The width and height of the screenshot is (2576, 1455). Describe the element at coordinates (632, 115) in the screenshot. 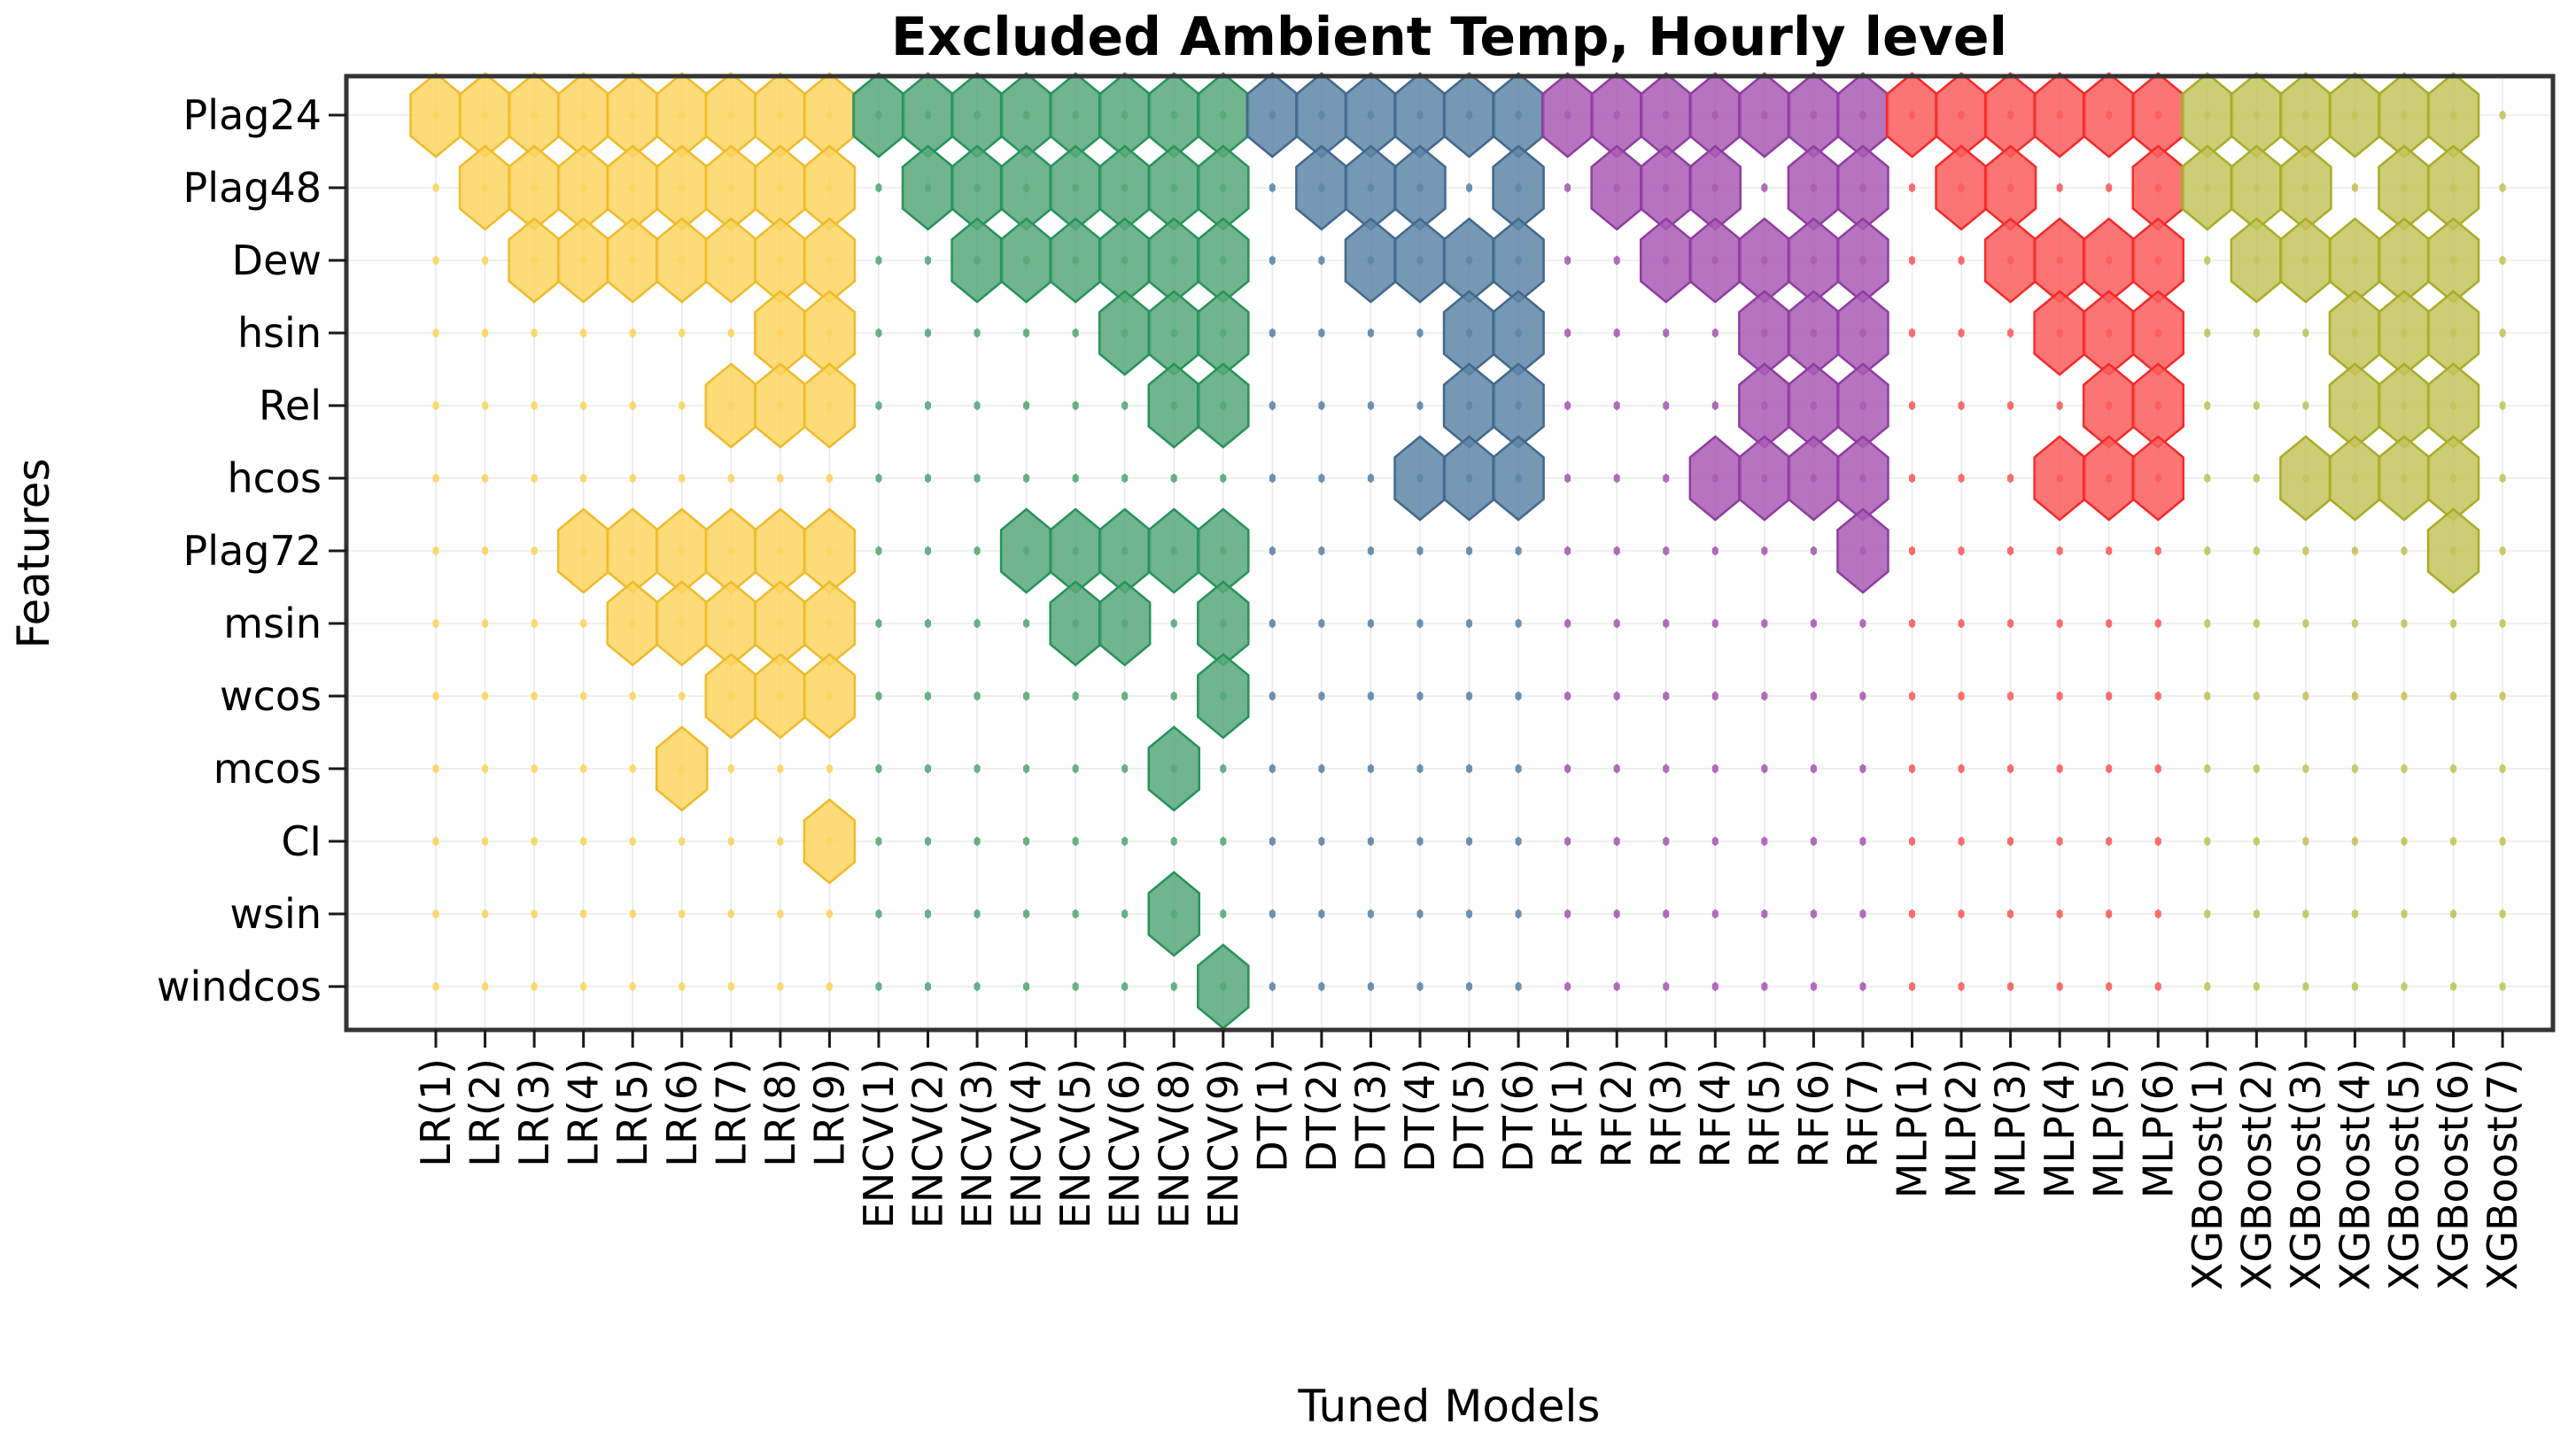

I see `hex-Plag24-LR(5)` at that location.